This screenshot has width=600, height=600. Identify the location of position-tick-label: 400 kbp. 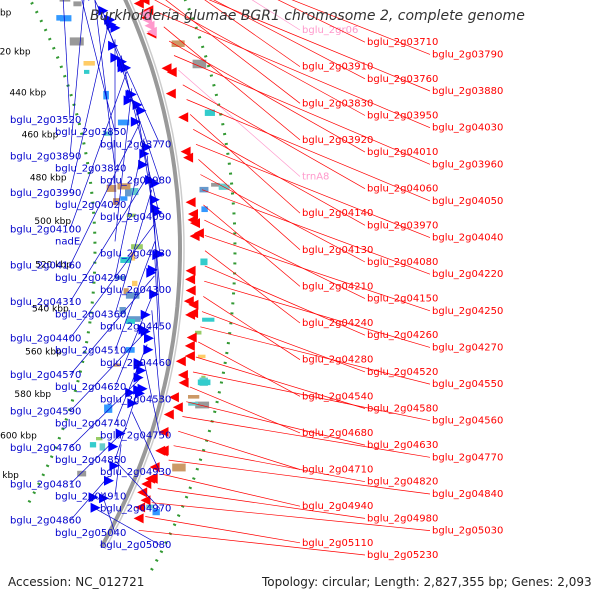
(6, 13).